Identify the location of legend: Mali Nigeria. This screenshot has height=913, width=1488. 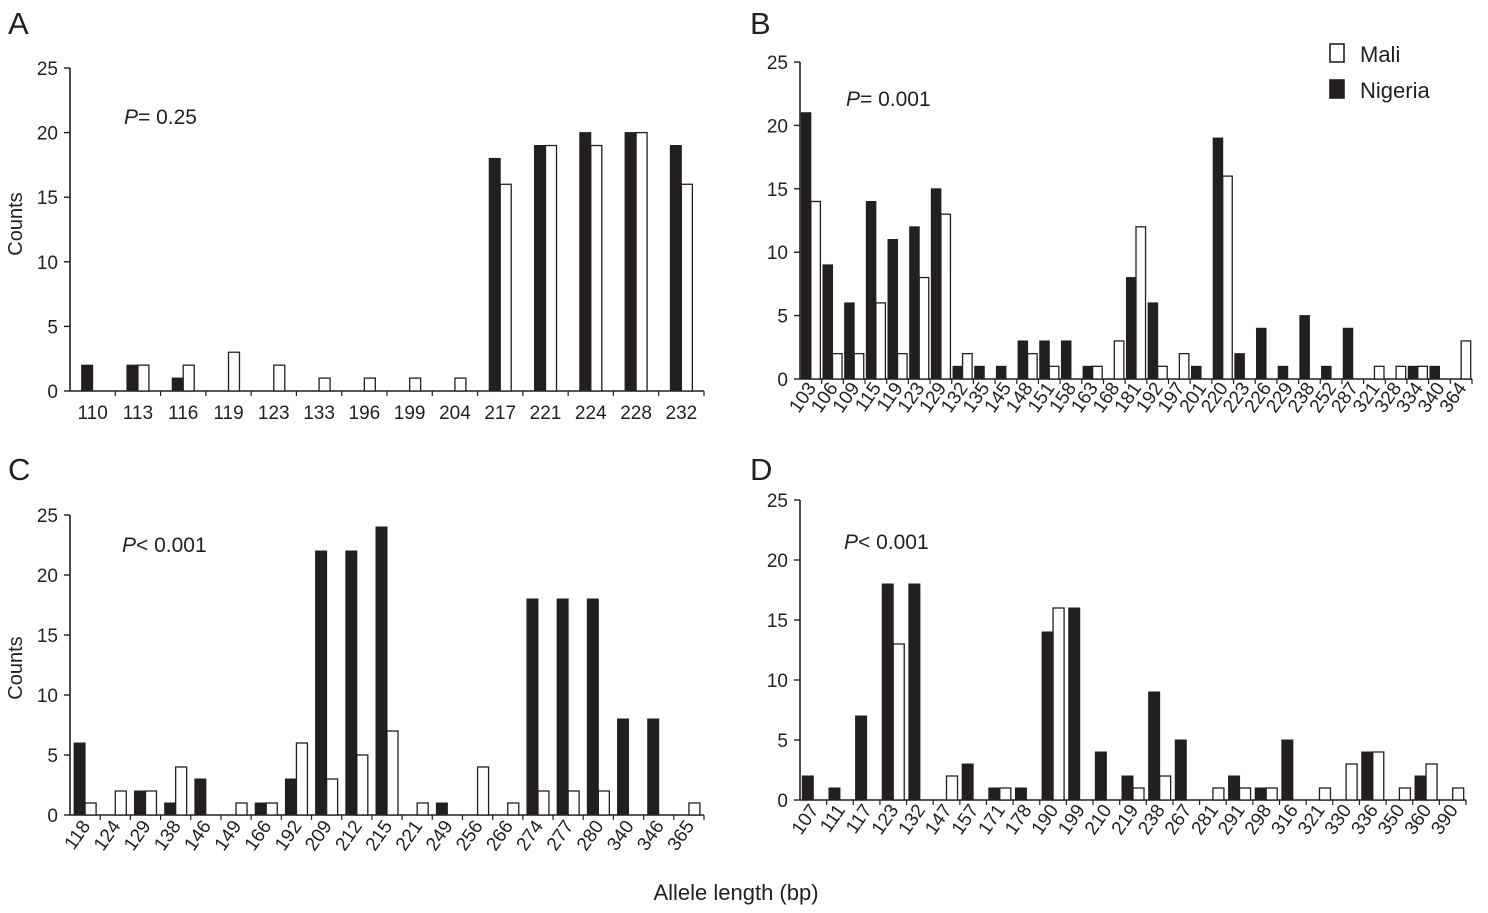
(1379, 72).